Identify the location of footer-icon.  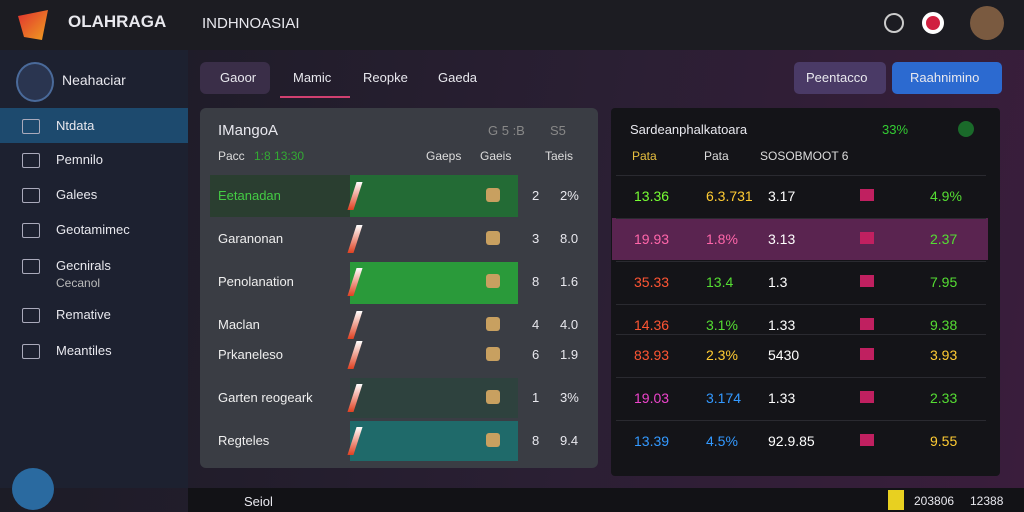
(896, 500).